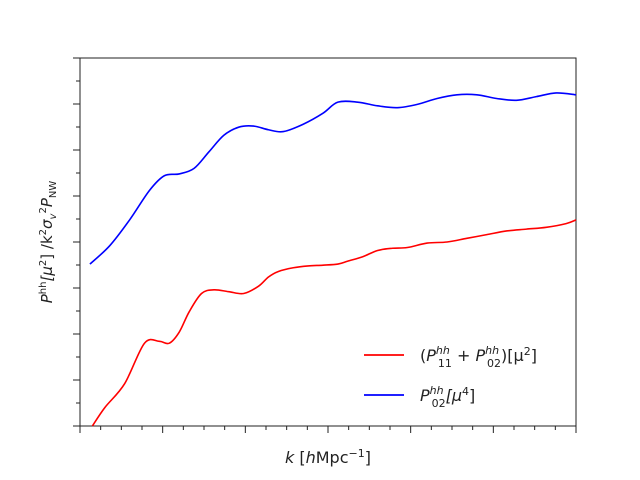 Image resolution: width=640 pixels, height=480 pixels. Describe the element at coordinates (447, 397) in the screenshot. I see `legend-label-blue: Phh 02[μ4]` at that location.